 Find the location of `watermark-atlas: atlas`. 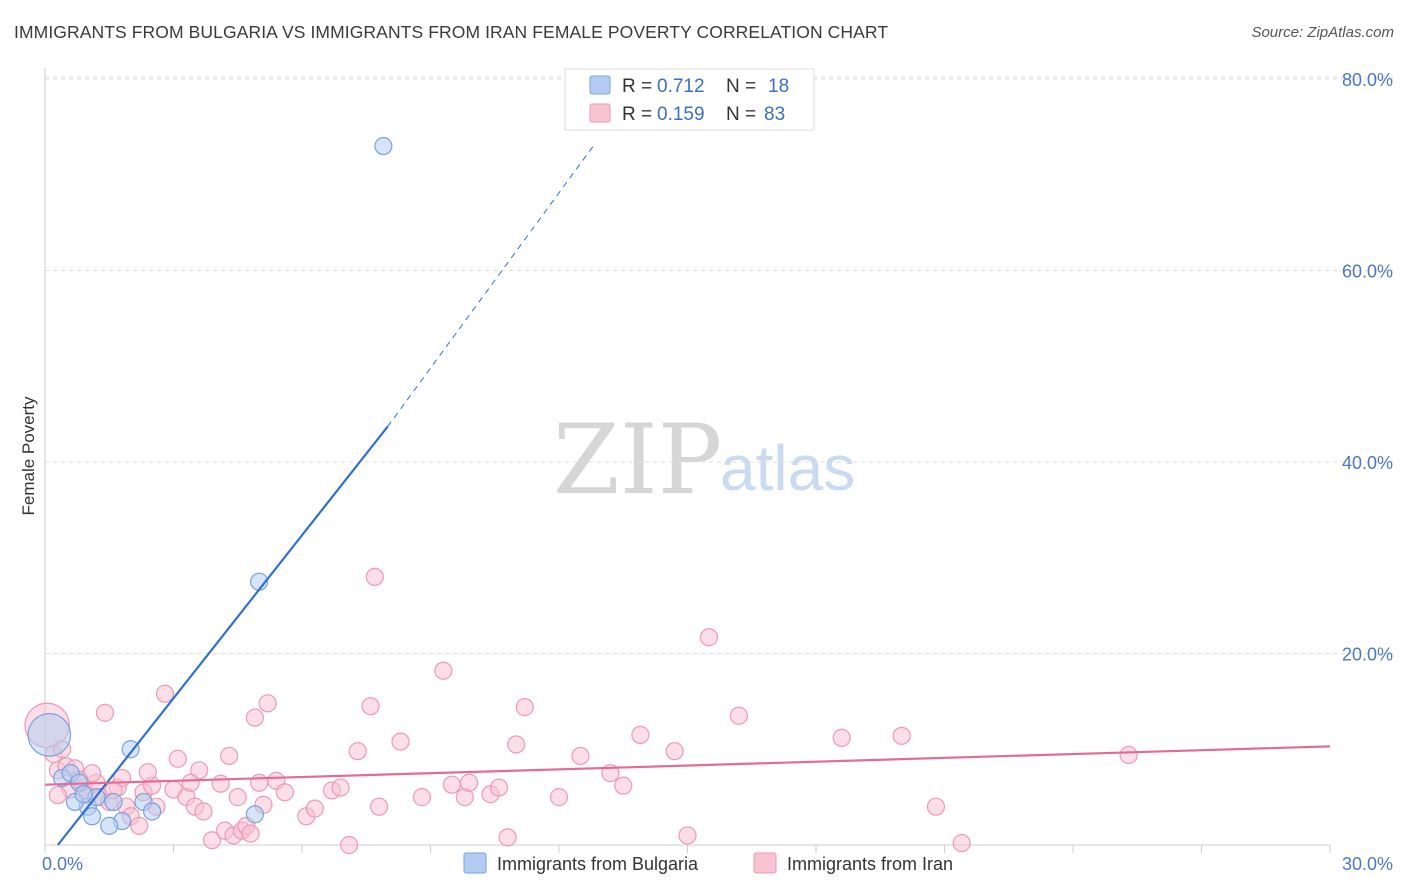

watermark-atlas: atlas is located at coordinates (787, 468).